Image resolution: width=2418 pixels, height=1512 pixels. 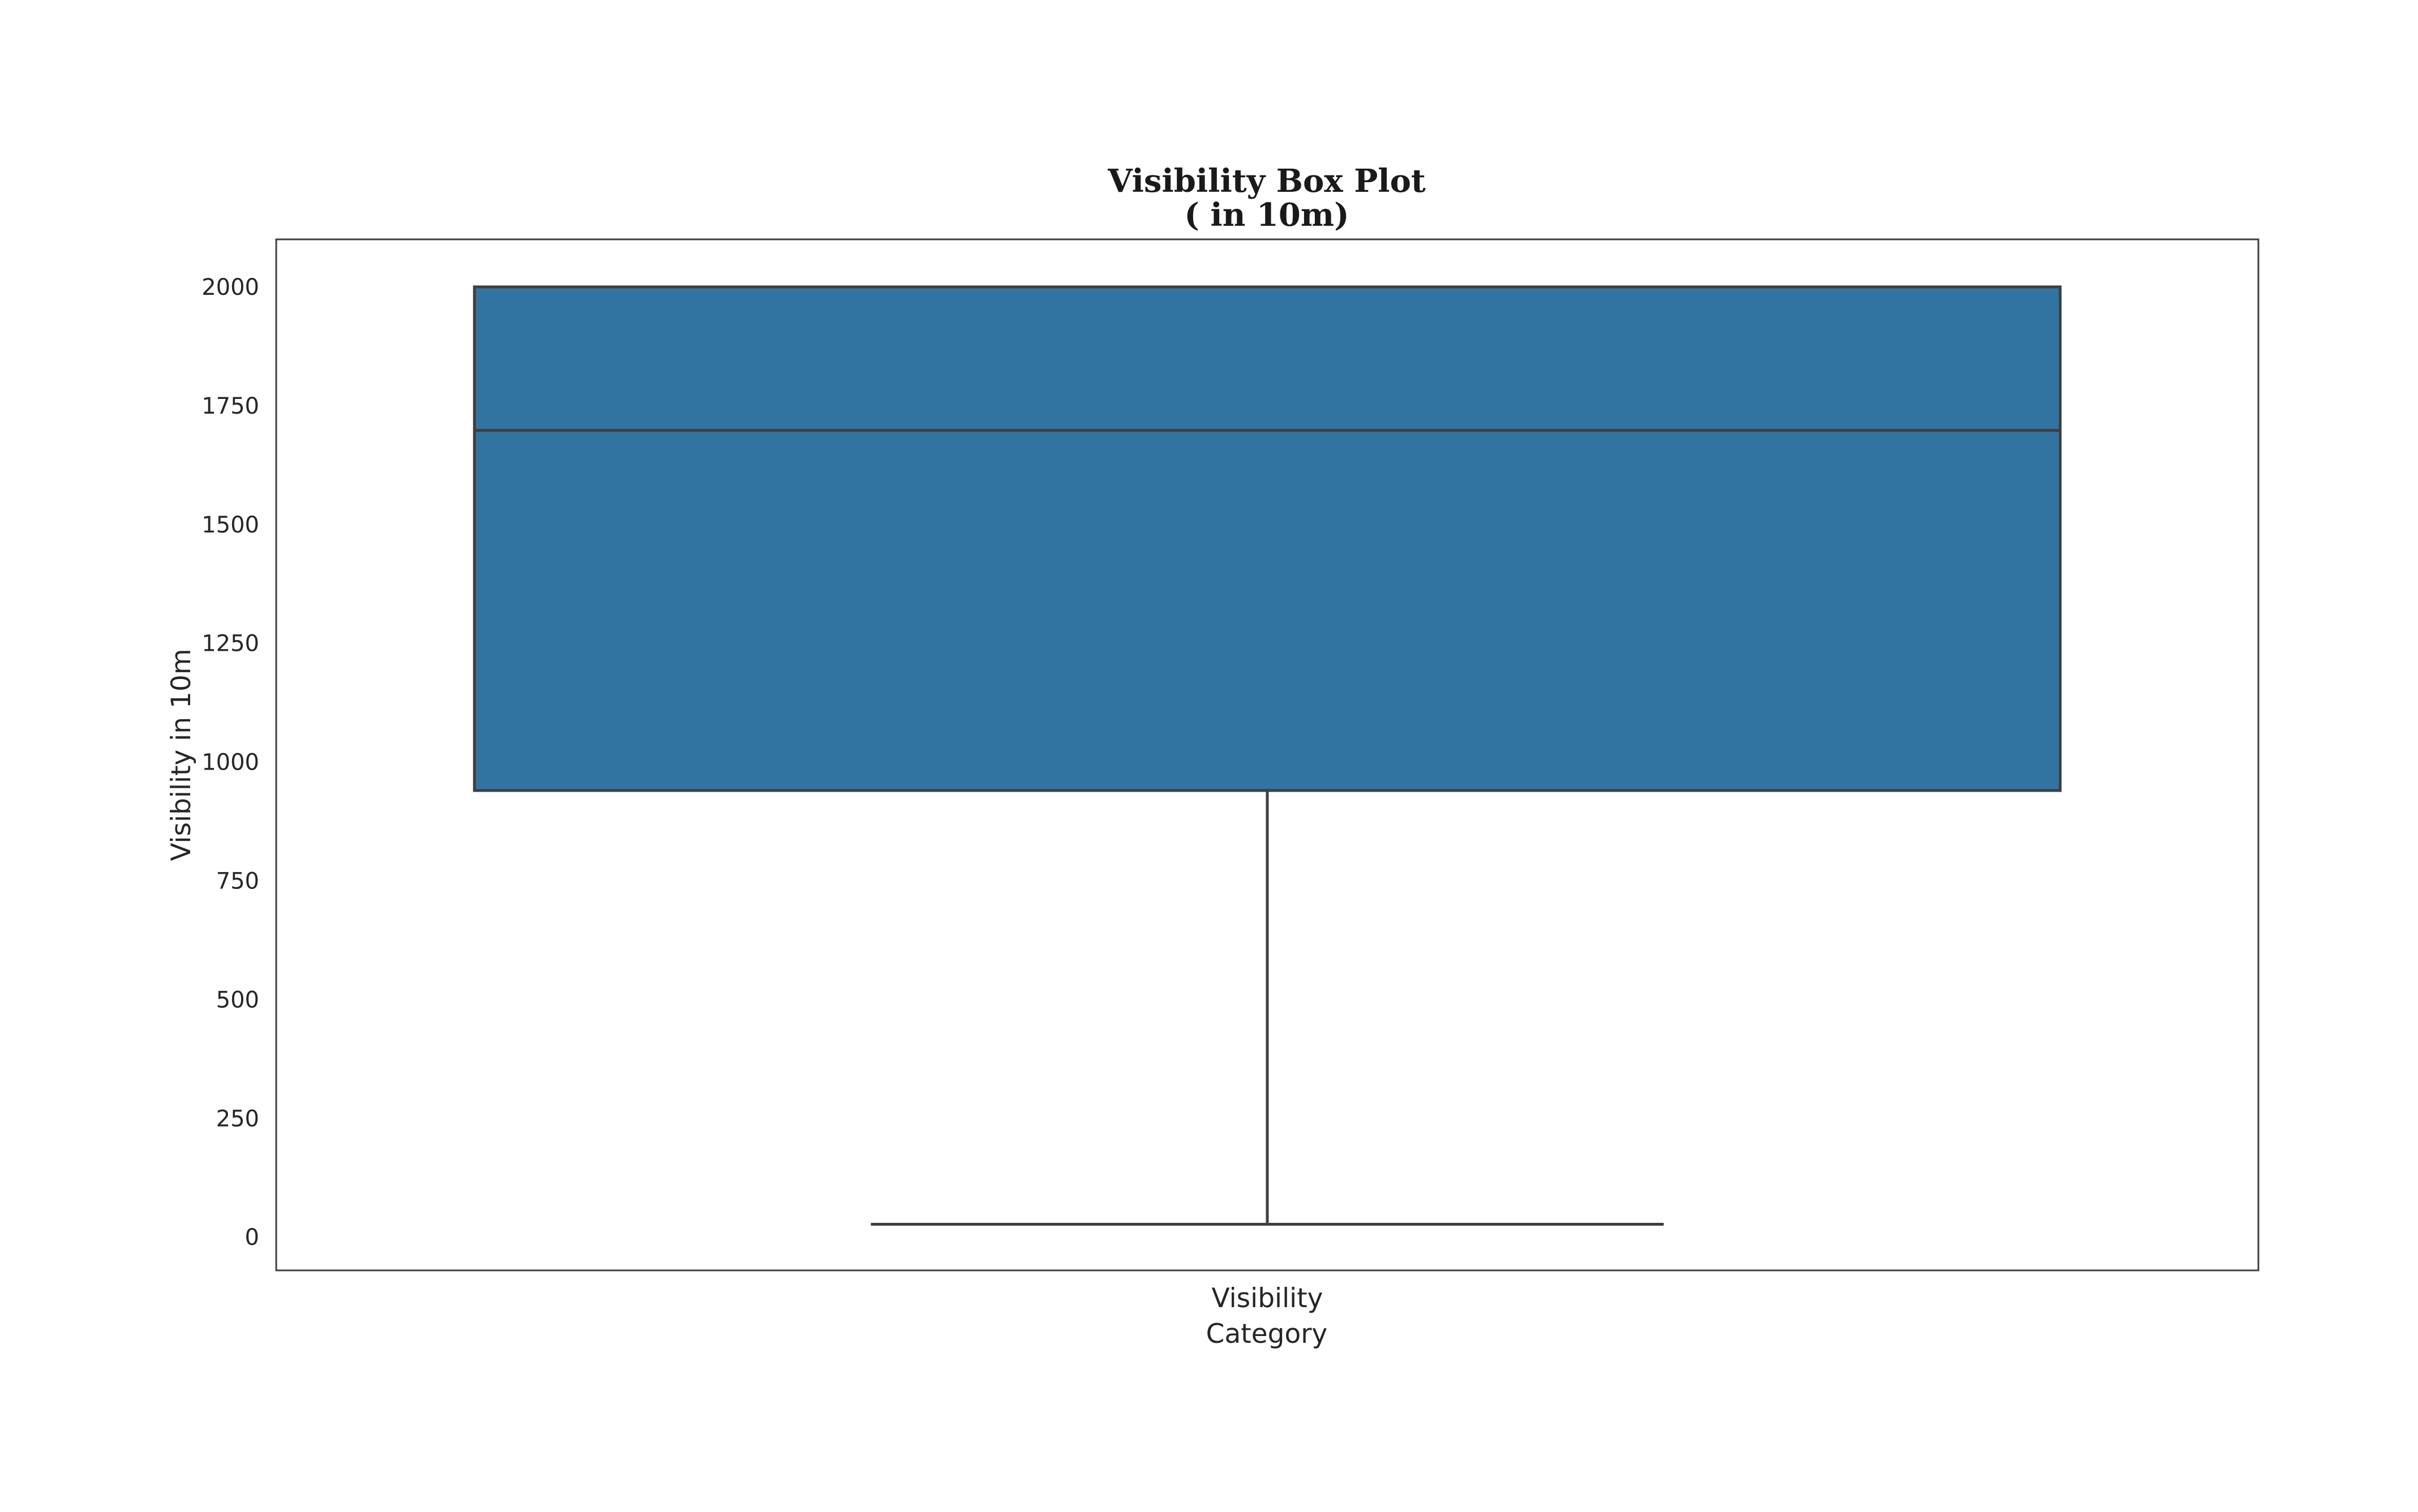 I want to click on y-tick-label: 1000, so click(x=231, y=763).